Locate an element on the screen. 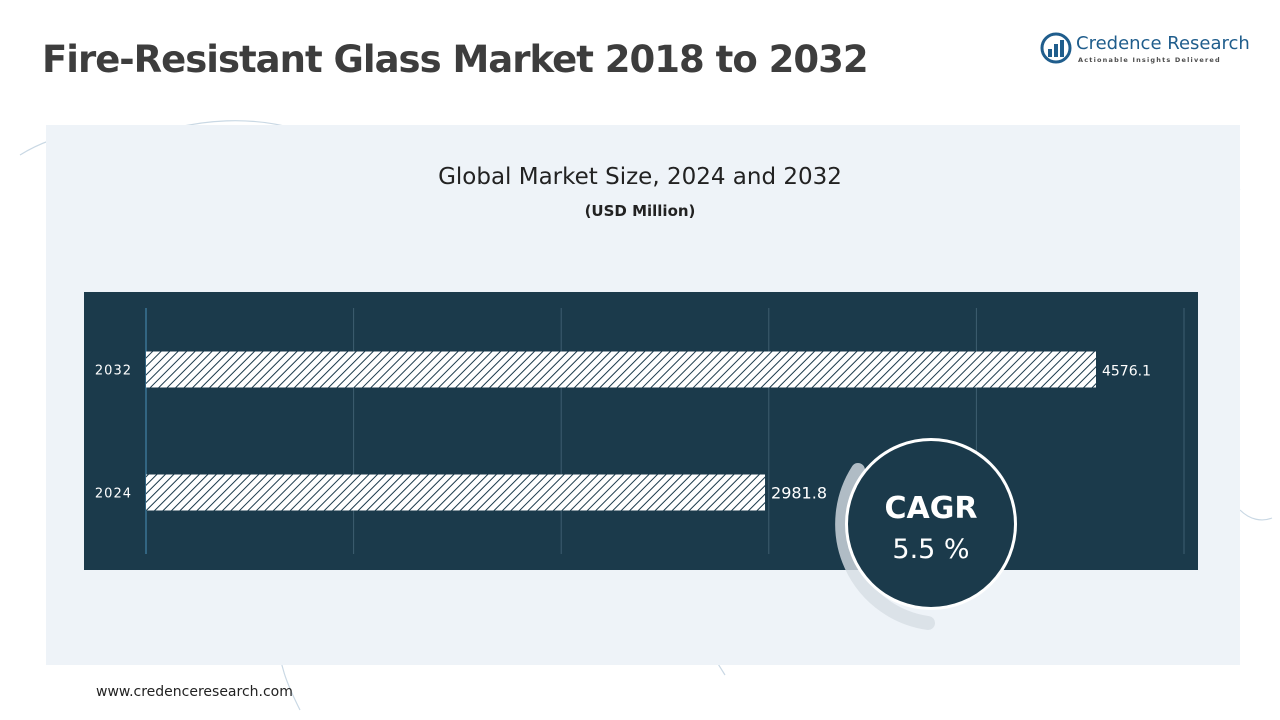  brand-name: Credence Research is located at coordinates (1163, 43).